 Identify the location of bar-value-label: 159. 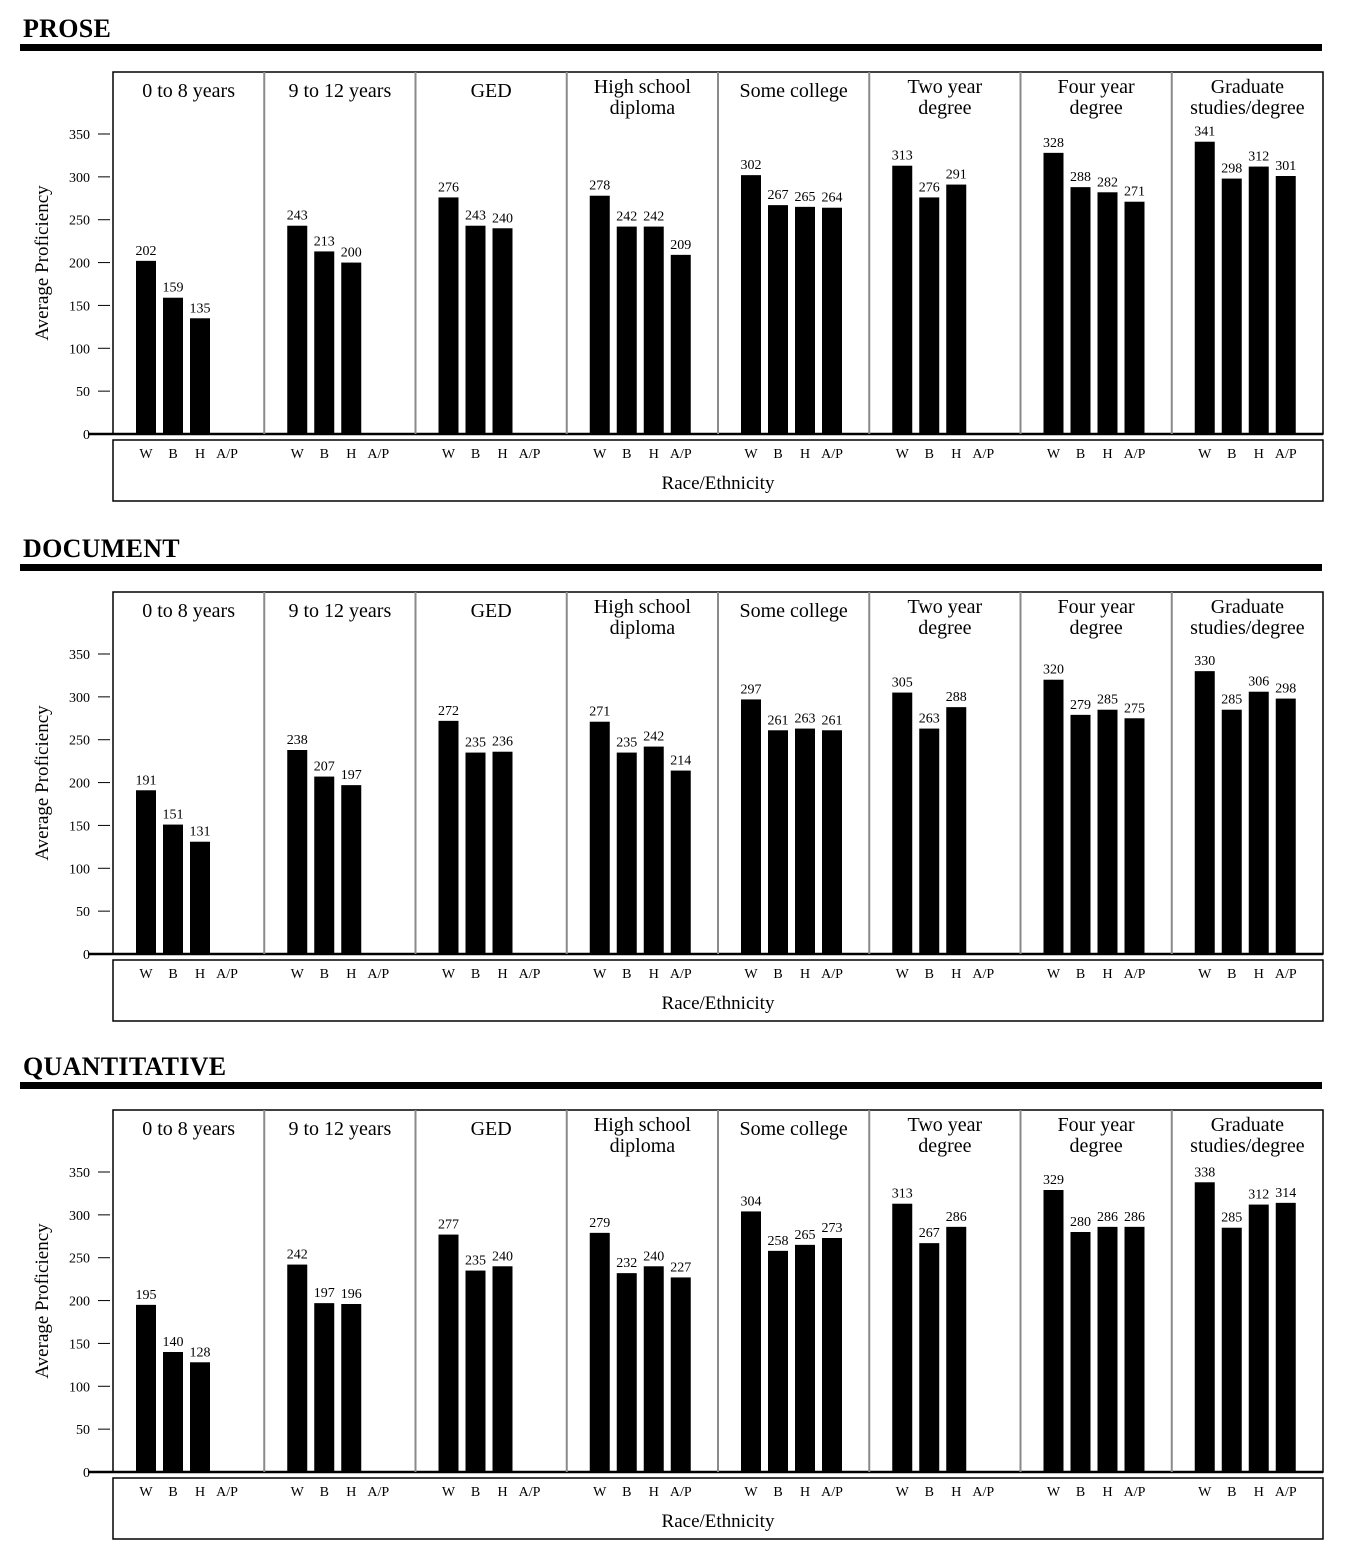
(173, 288).